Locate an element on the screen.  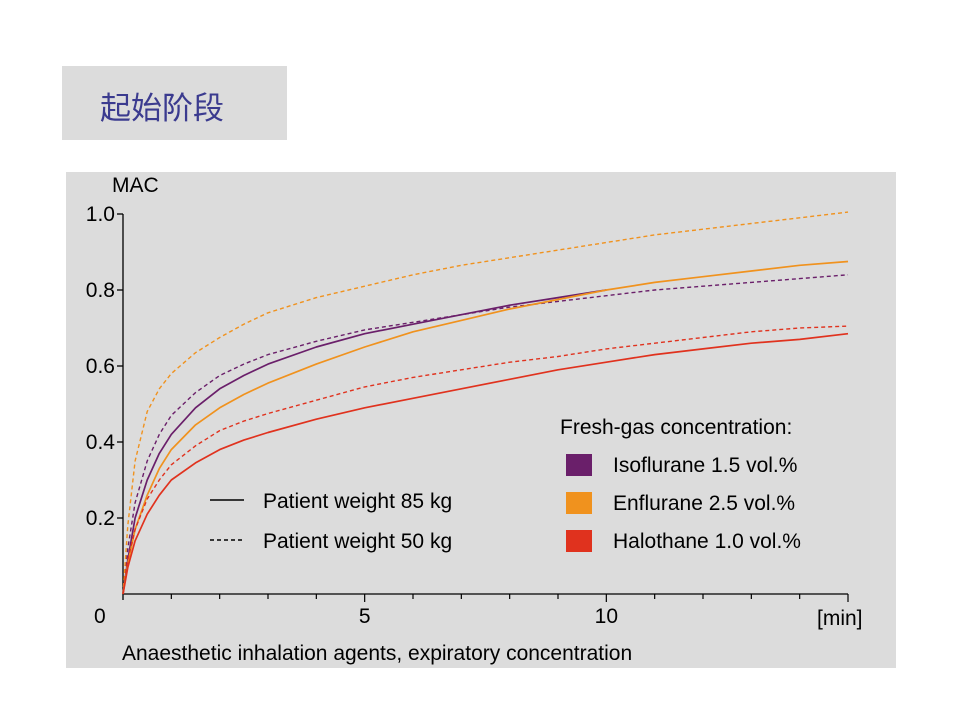
legend-label-50kg: Patient weight 50 kg is located at coordinates (357, 541).